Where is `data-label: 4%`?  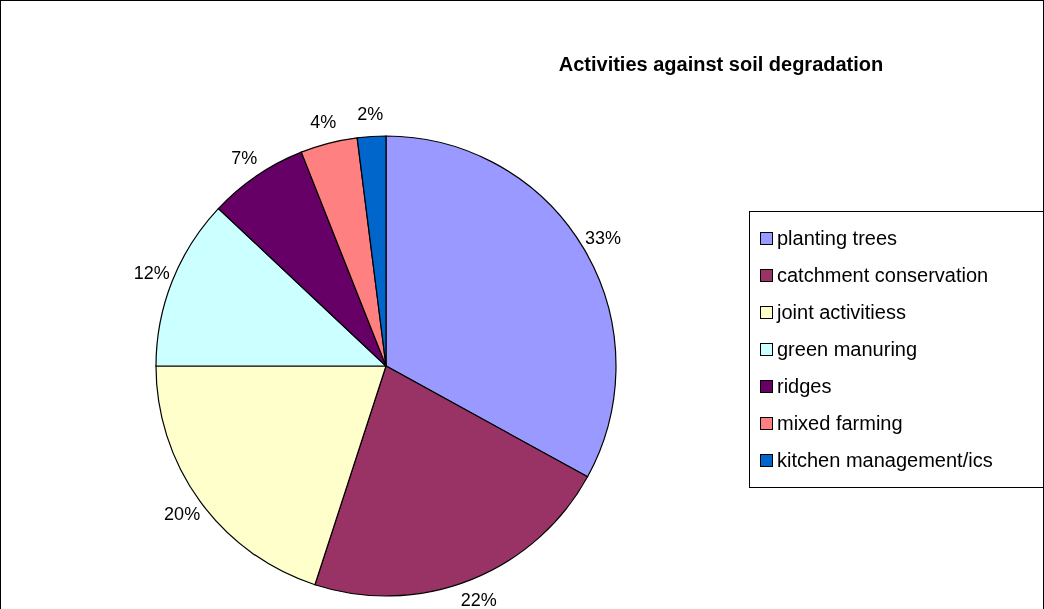
data-label: 4% is located at coordinates (323, 121).